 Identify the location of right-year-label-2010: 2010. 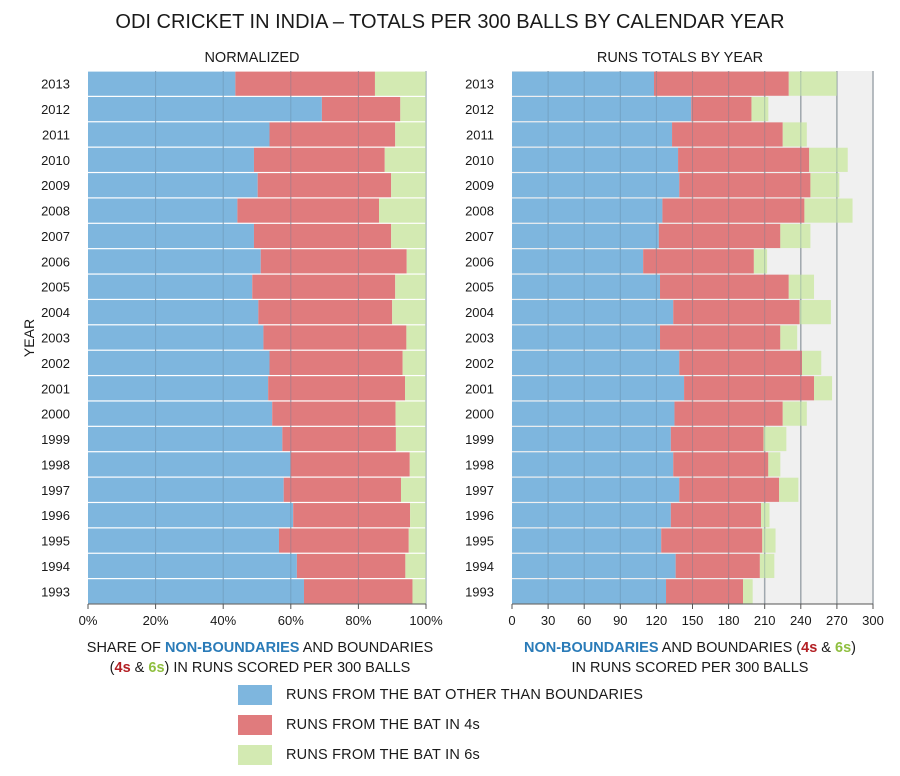
(479, 160).